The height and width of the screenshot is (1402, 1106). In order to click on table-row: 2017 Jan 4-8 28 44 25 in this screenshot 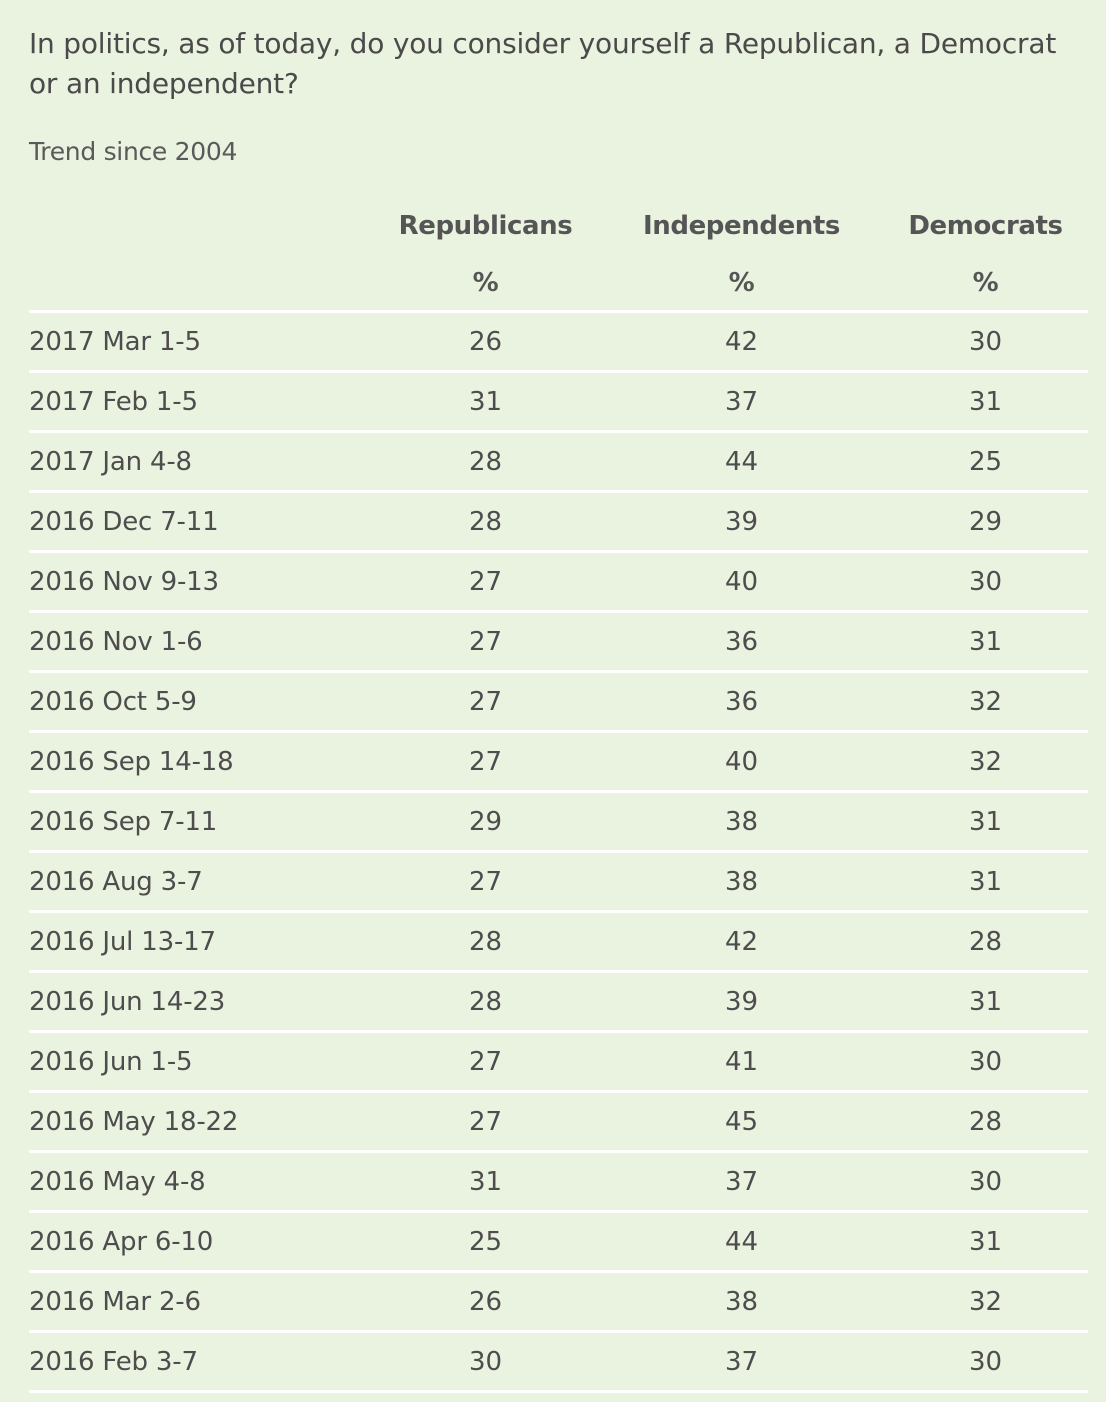, I will do `click(558, 462)`.